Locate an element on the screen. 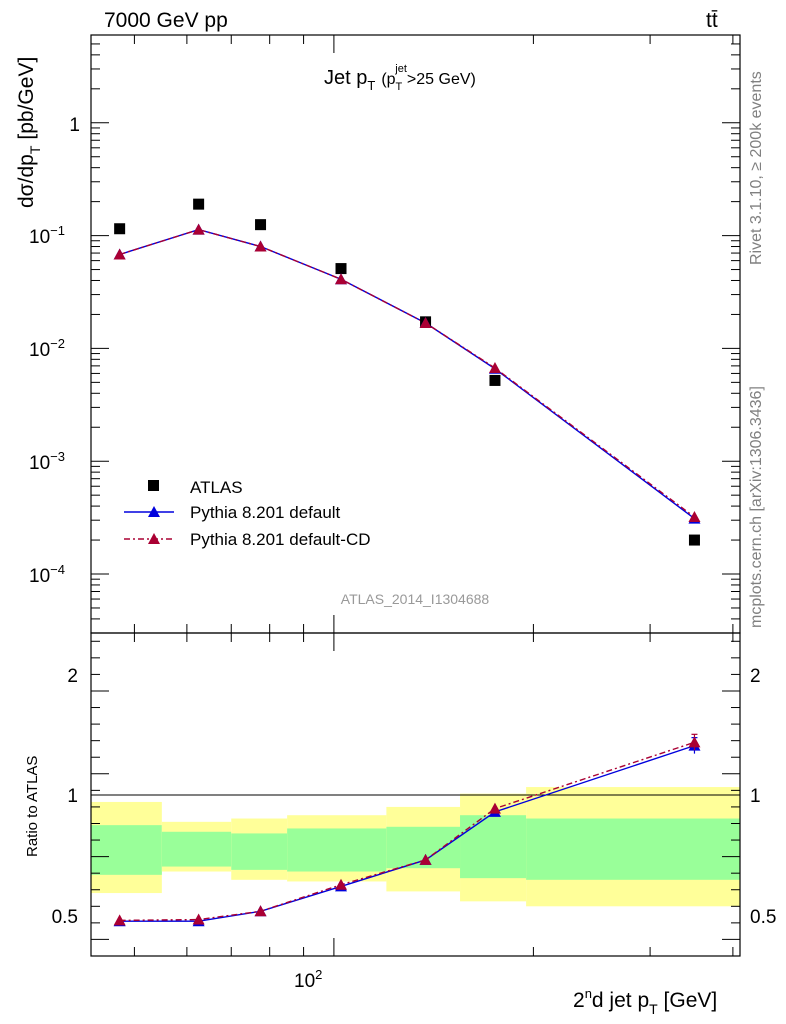 The height and width of the screenshot is (1024, 786). x-tick-label: 102 is located at coordinates (308, 979).